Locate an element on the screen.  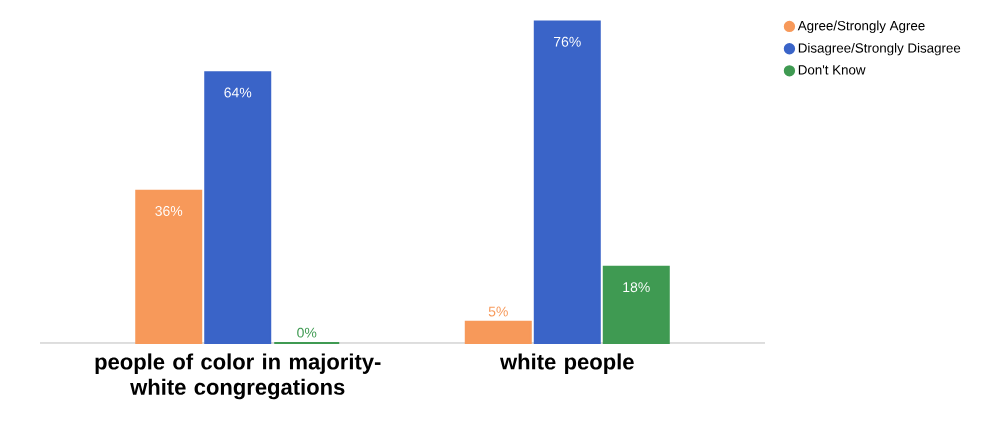
data-label: 18% is located at coordinates (636, 287).